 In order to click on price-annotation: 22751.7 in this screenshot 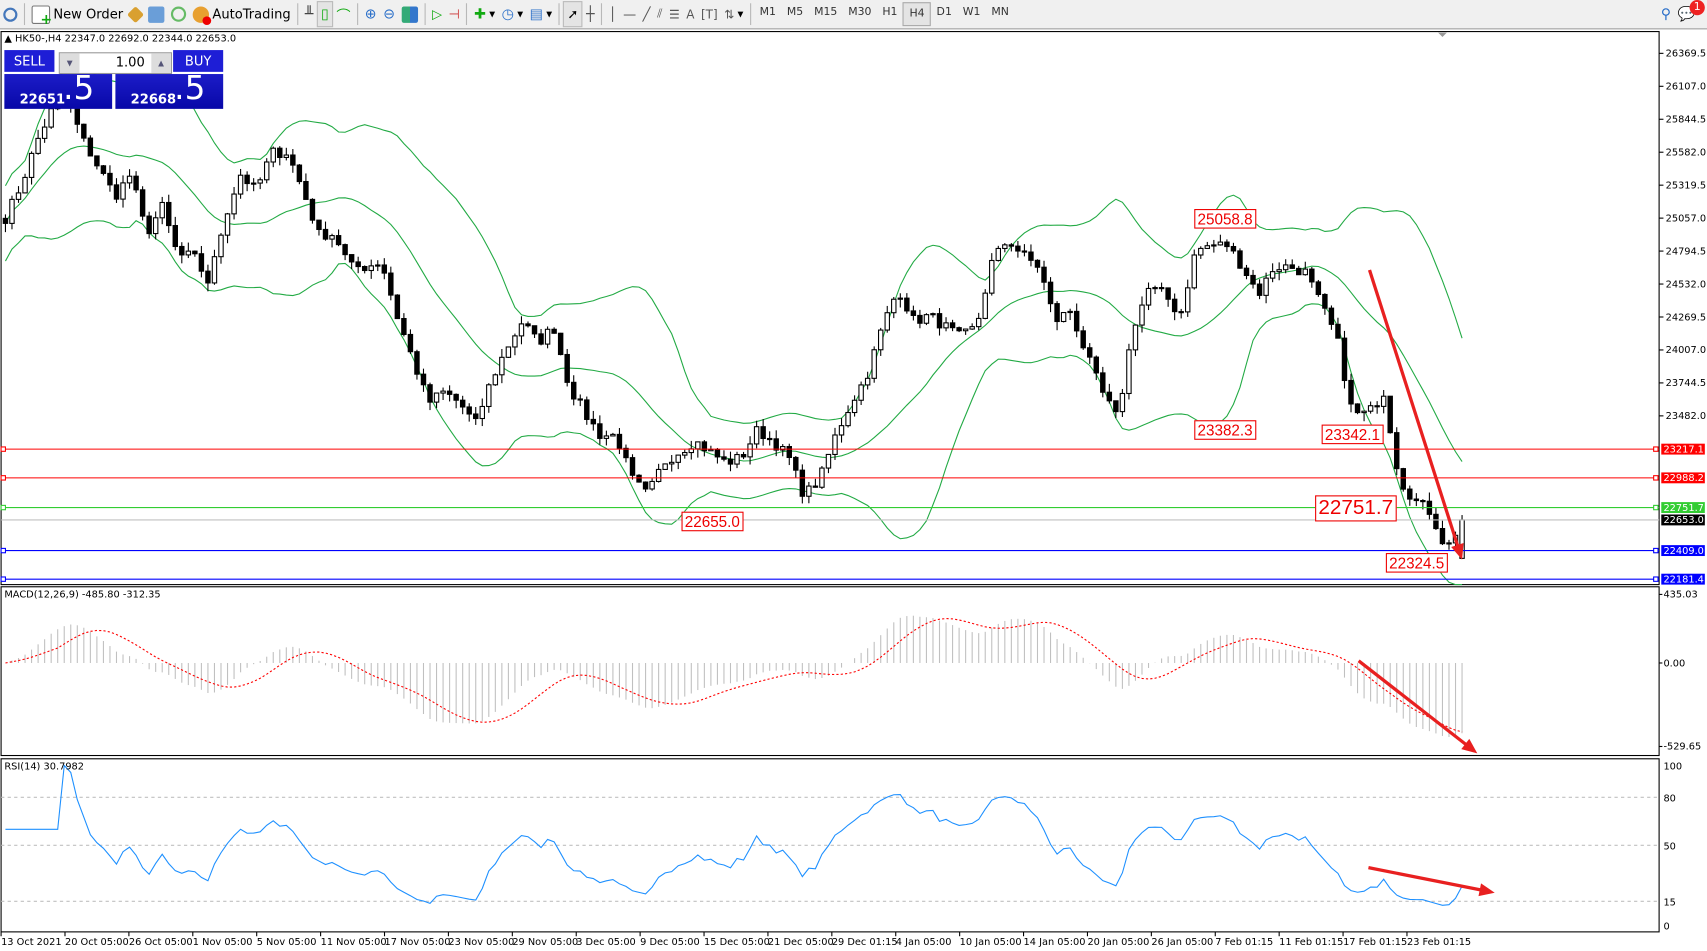, I will do `click(1356, 508)`.